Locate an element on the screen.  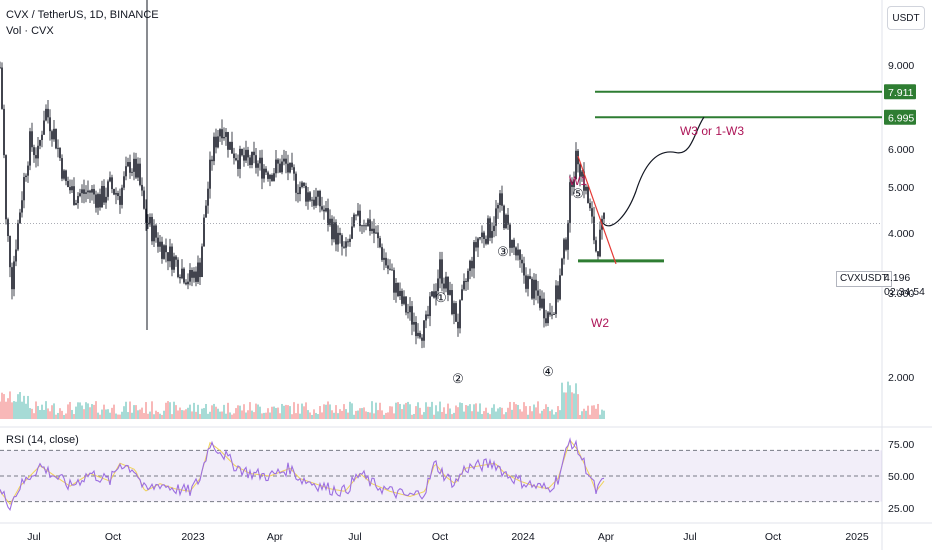
projection-path is located at coordinates (653, 171).